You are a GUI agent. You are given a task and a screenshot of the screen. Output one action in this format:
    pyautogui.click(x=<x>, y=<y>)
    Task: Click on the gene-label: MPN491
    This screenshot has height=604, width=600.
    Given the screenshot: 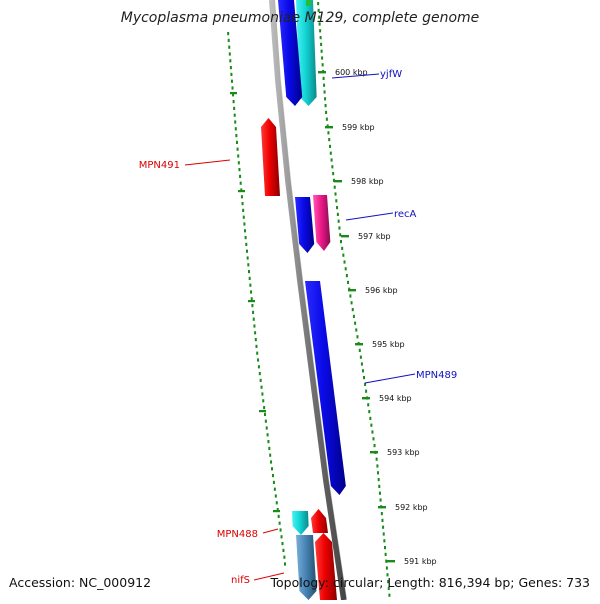 What is the action you would take?
    pyautogui.click(x=159, y=165)
    